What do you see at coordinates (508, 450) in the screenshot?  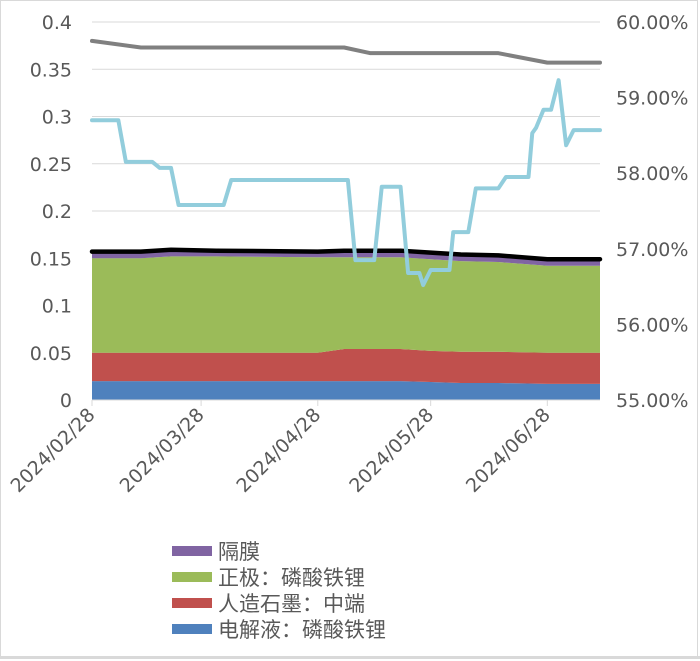 I see `x-axis-tick-label: 2024/06/28` at bounding box center [508, 450].